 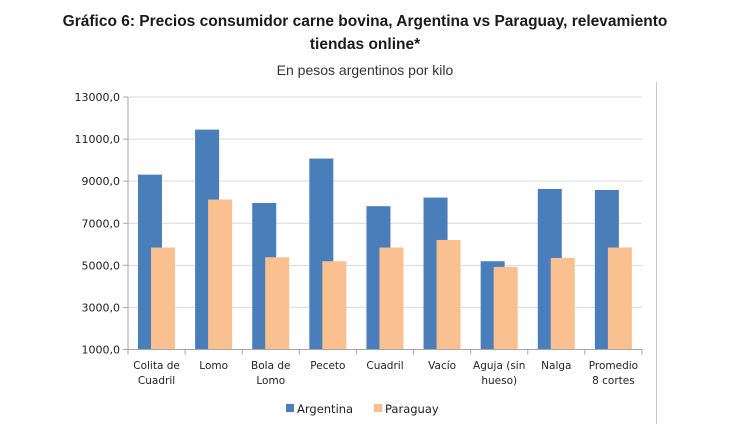 I want to click on x-category-label-line: Promedio, so click(x=613, y=366).